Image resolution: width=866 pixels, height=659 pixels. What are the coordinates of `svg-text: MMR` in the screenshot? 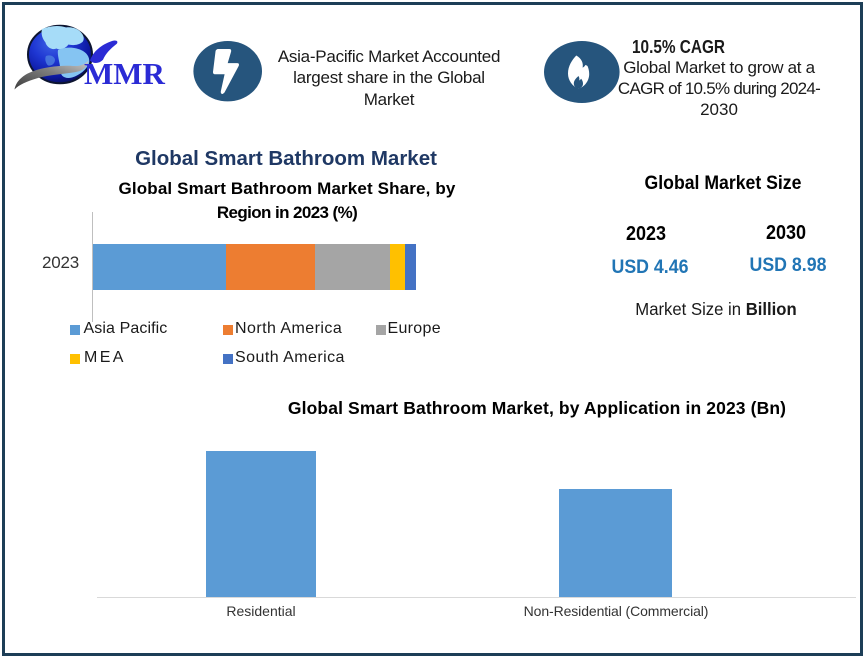 It's located at (125, 73).